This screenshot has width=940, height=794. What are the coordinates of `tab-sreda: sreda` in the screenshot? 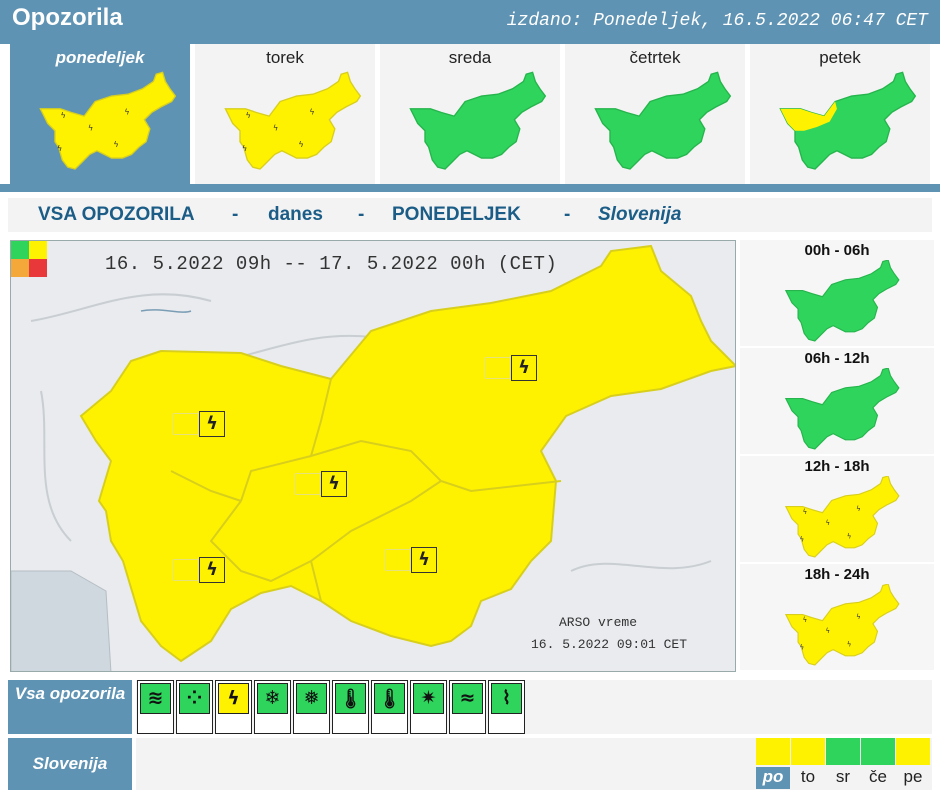 It's located at (470, 114).